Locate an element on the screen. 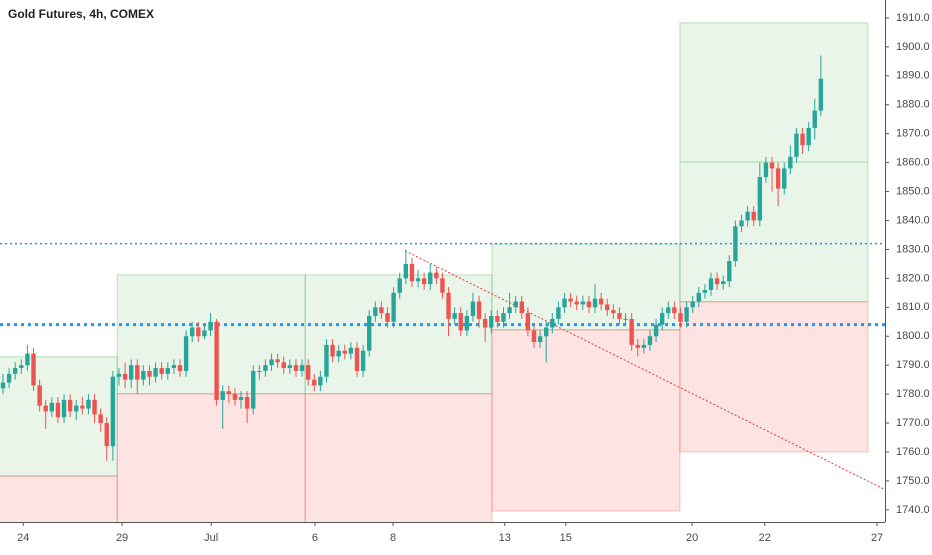 The width and height of the screenshot is (932, 555). y-tick-label: 1770.0 is located at coordinates (913, 423).